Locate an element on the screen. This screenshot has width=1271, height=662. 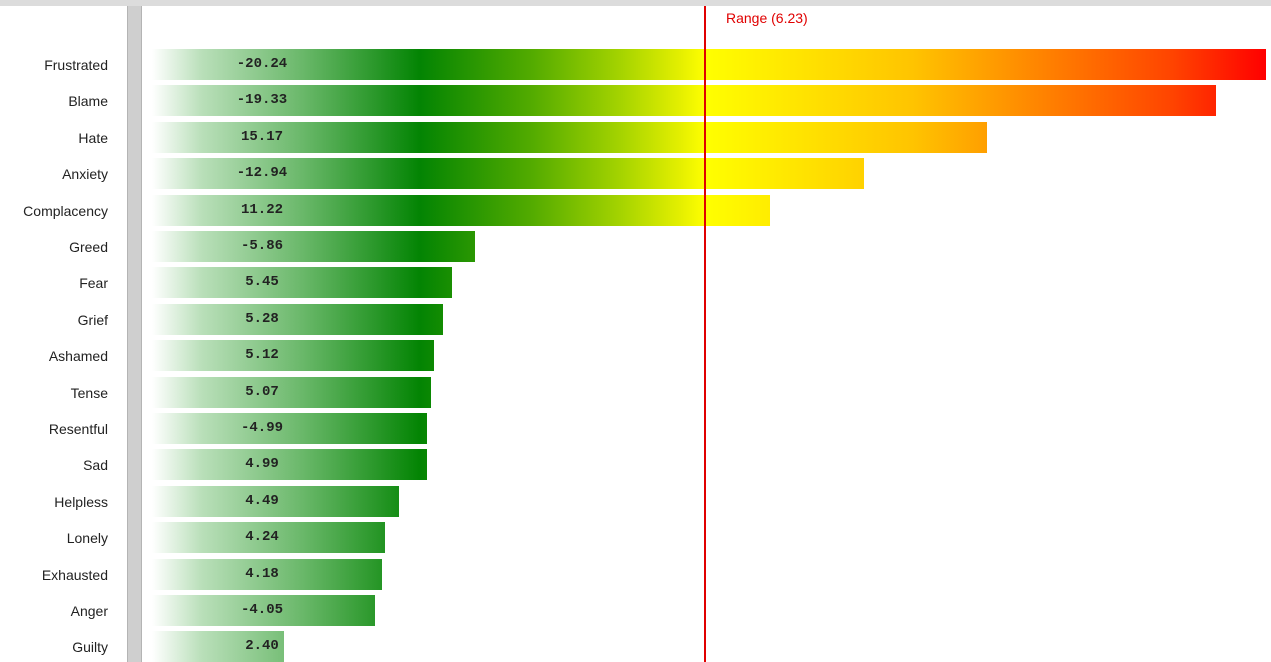
bar: -5.86 is located at coordinates (313, 246).